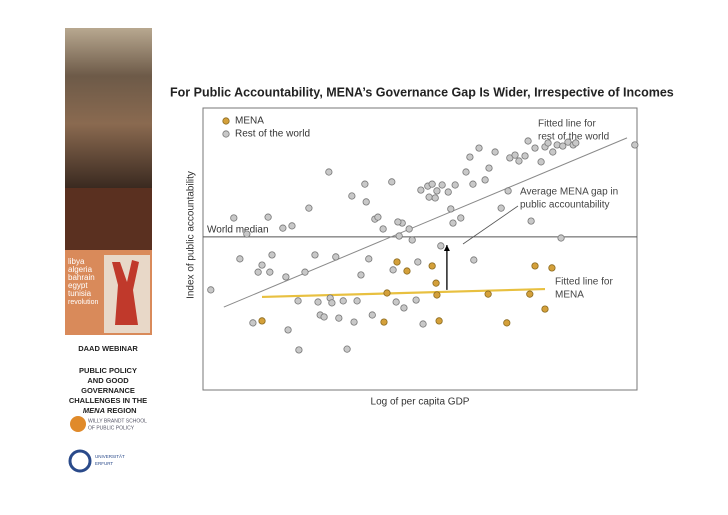  I want to click on legend-label: MENA, so click(249, 121).